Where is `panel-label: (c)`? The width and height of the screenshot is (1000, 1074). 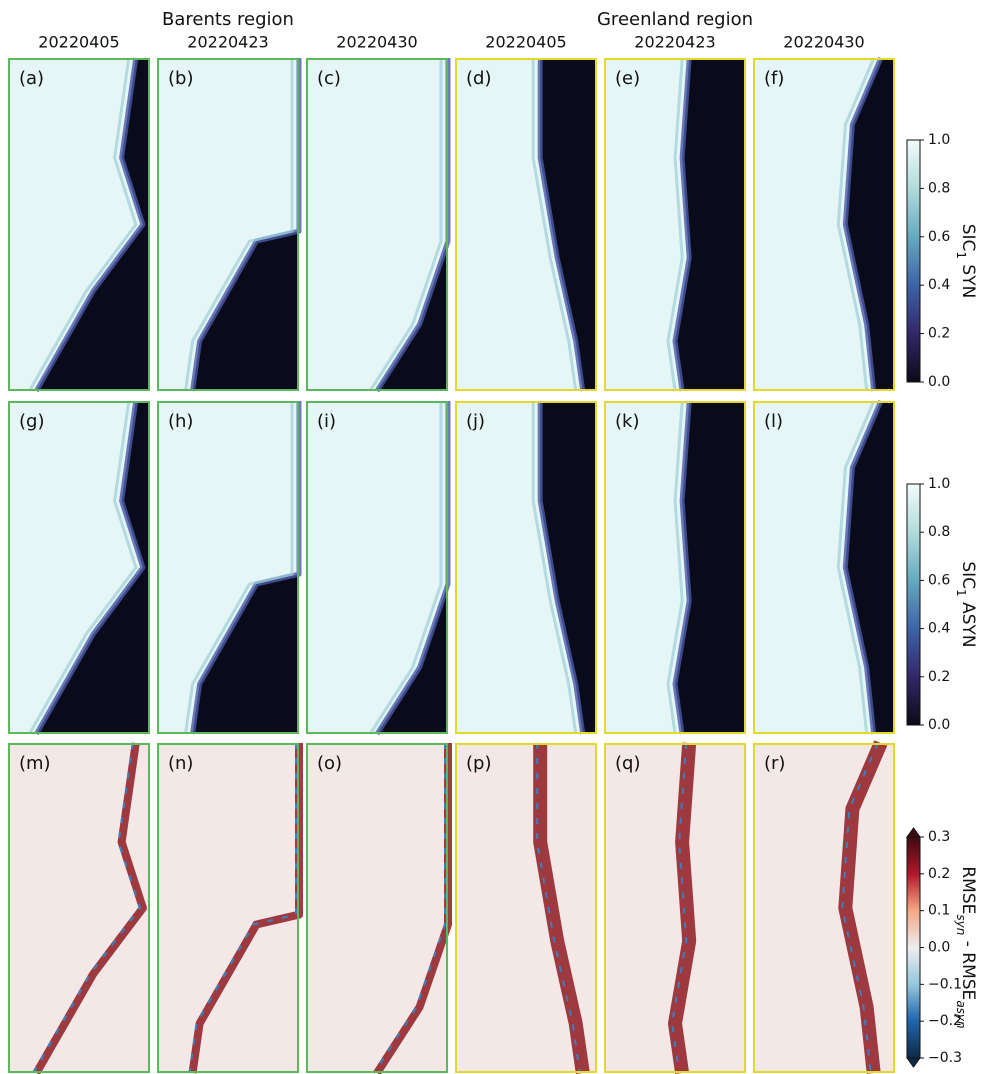
panel-label: (c) is located at coordinates (329, 78).